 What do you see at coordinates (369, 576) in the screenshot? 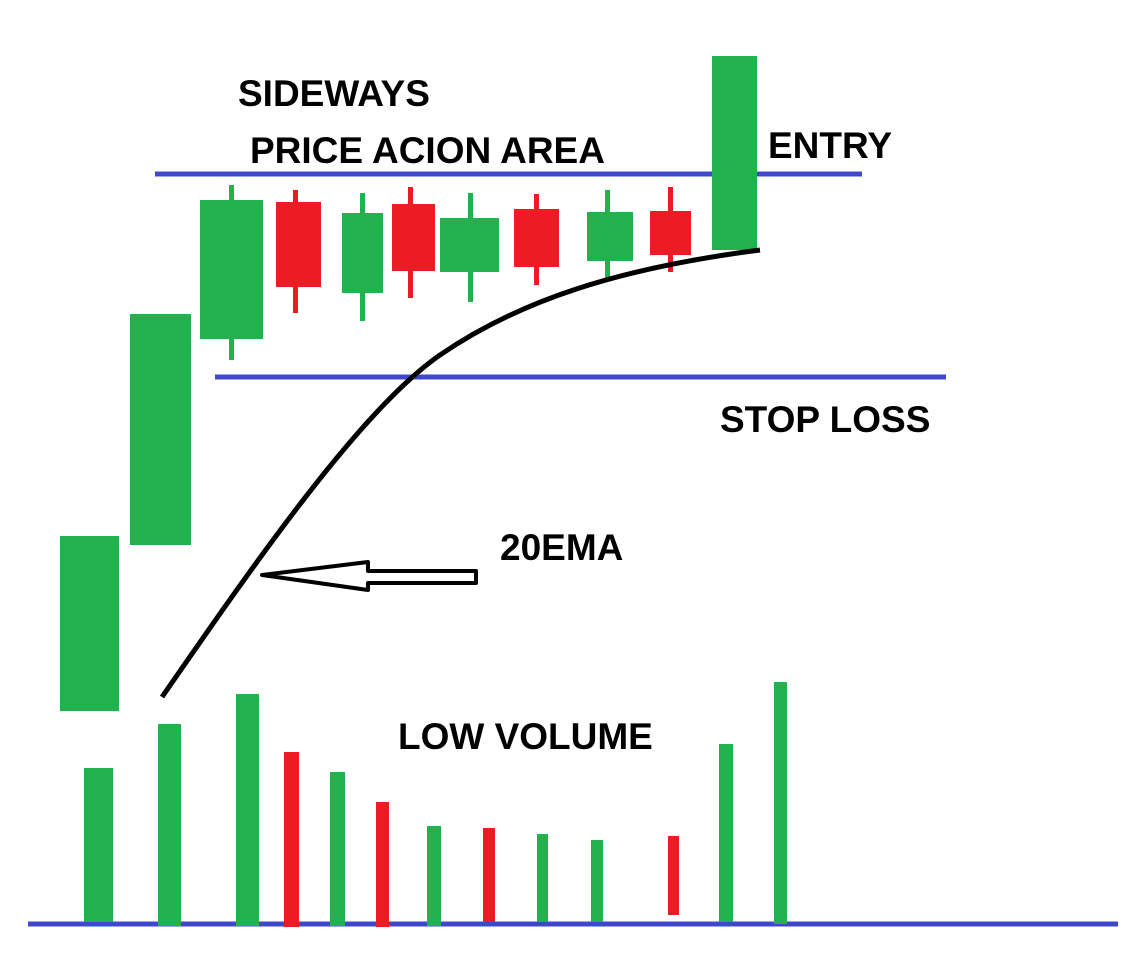
I see `arrow` at bounding box center [369, 576].